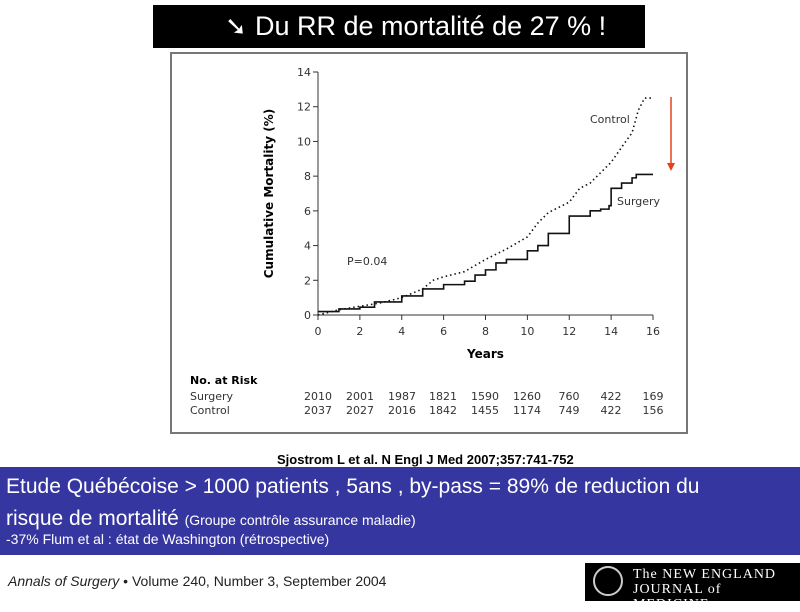 This screenshot has width=800, height=612. What do you see at coordinates (639, 201) in the screenshot?
I see `legend-label-surgery: Surgery` at bounding box center [639, 201].